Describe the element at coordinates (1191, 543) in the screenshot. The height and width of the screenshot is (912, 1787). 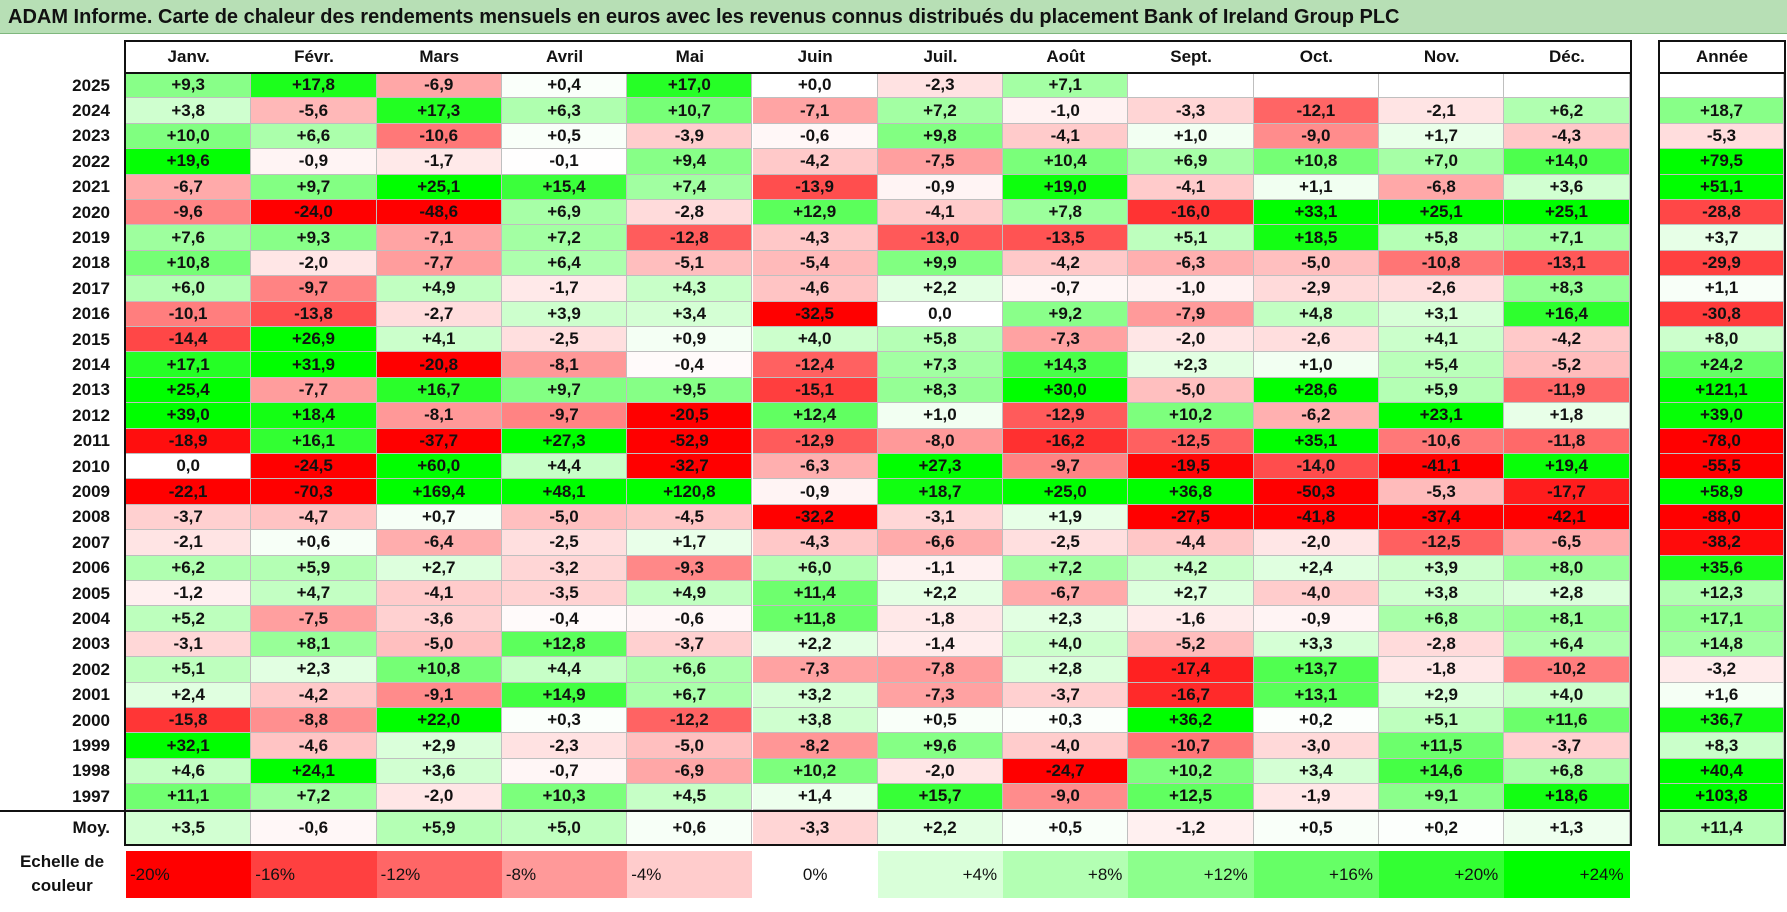
I see `heatmap-cell: -4,4` at that location.